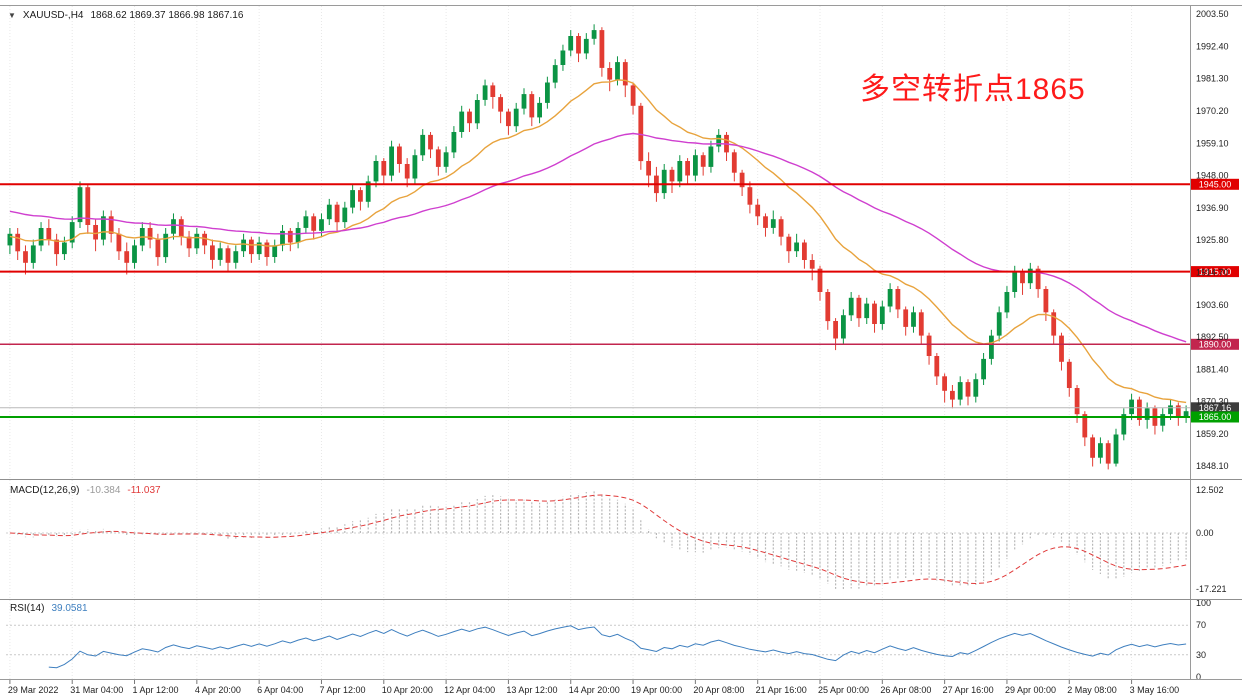 The image size is (1242, 696). I want to click on svg-text: 31 Mar 04:00, so click(96, 690).